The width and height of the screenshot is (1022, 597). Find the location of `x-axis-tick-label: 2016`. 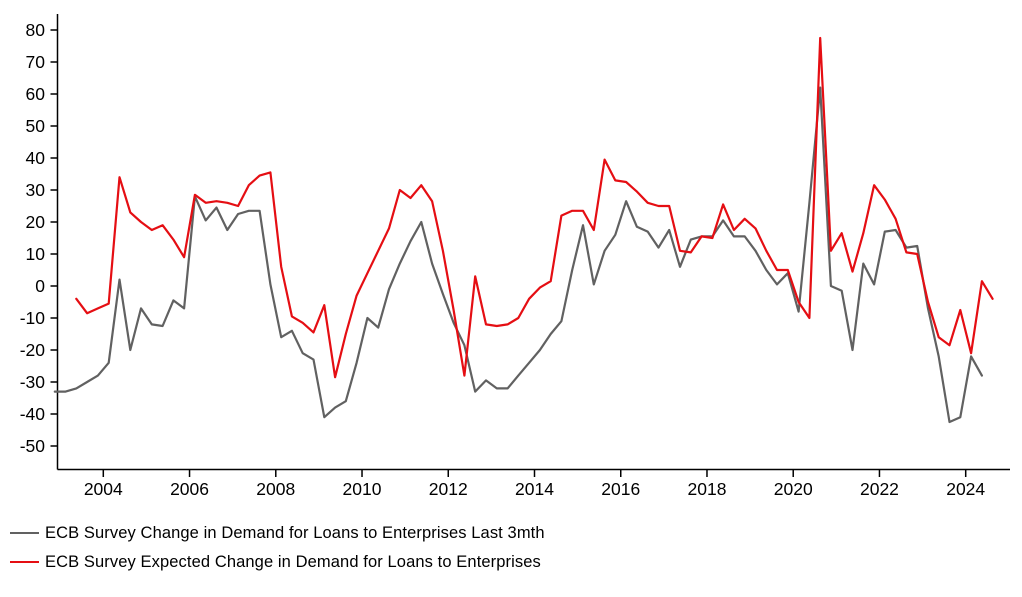

x-axis-tick-label: 2016 is located at coordinates (620, 489).